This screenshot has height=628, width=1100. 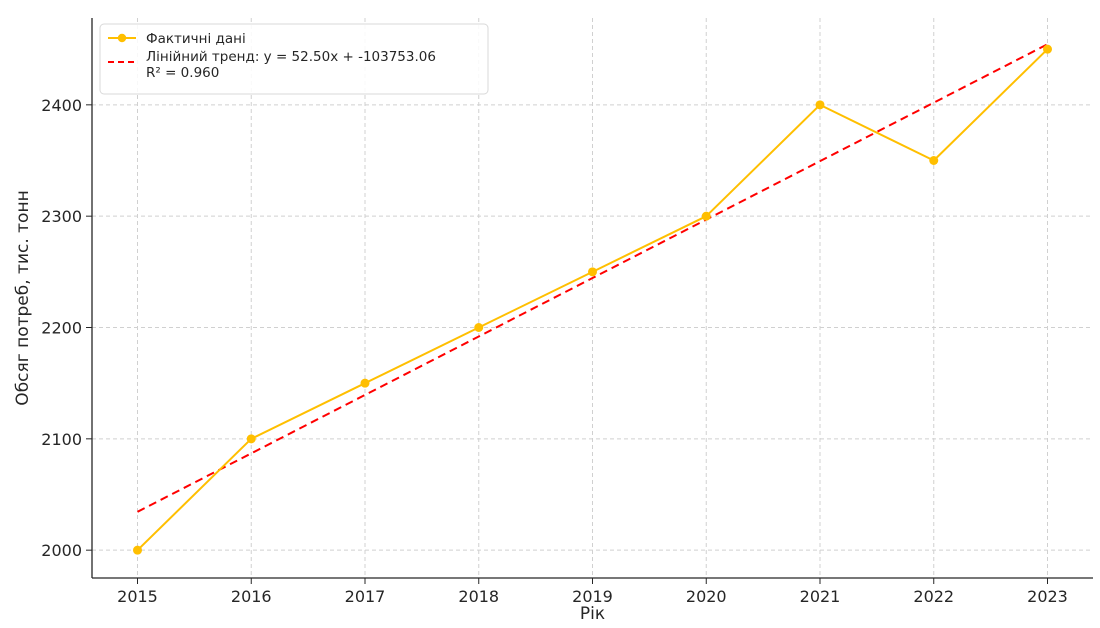 What do you see at coordinates (61, 216) in the screenshot?
I see `y-tick-label: 2300` at bounding box center [61, 216].